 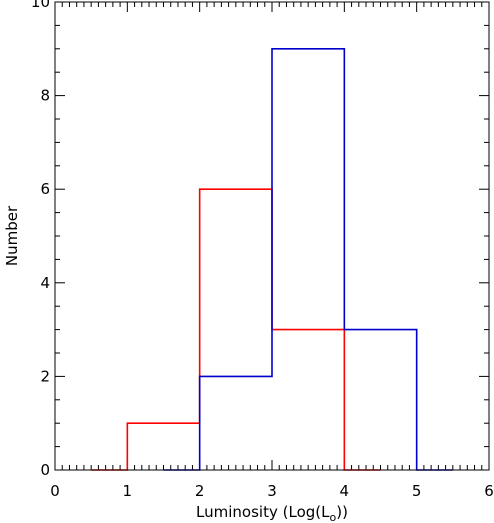 What do you see at coordinates (40, 5) in the screenshot?
I see `y-tick-label: 10` at bounding box center [40, 5].